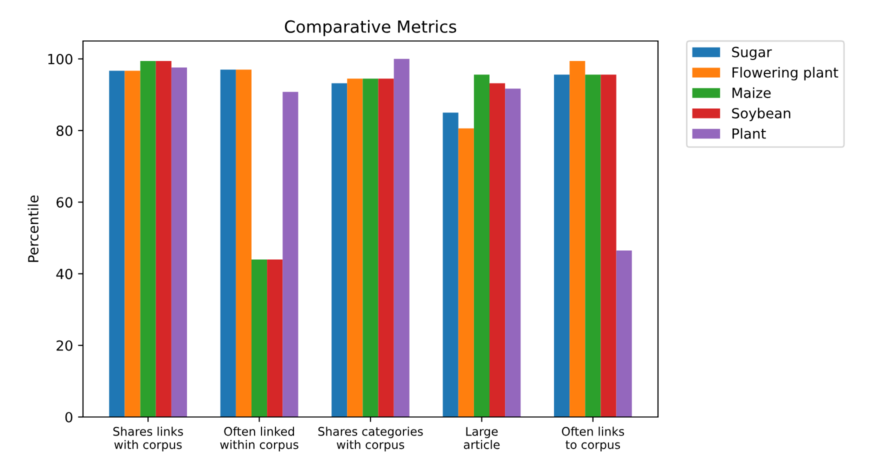 The image size is (889, 461). What do you see at coordinates (259, 439) in the screenshot?
I see `x-tick-label: Often linked within corpus` at bounding box center [259, 439].